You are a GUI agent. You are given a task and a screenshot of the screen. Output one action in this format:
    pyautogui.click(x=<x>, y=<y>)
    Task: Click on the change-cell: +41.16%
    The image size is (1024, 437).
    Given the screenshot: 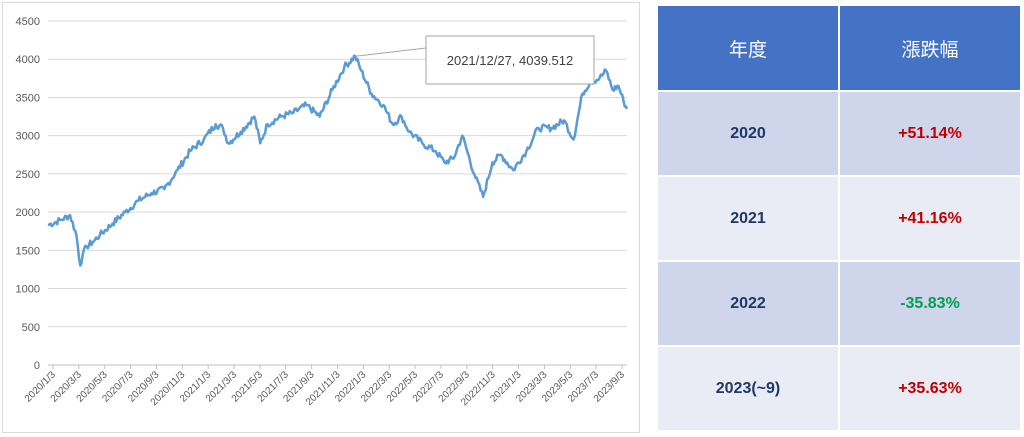 What is the action you would take?
    pyautogui.click(x=930, y=218)
    